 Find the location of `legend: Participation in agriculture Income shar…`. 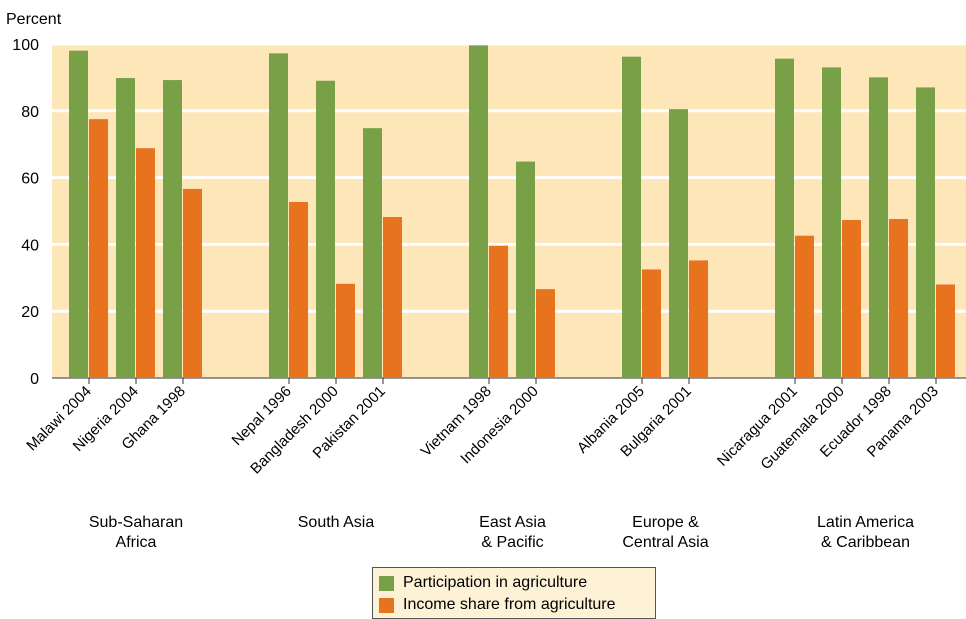

legend: Participation in agriculture Income shar… is located at coordinates (514, 593).